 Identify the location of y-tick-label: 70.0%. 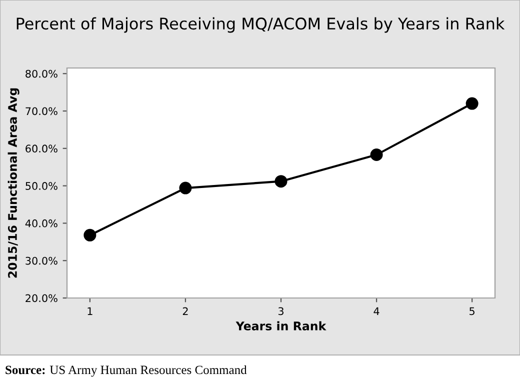
(42, 111).